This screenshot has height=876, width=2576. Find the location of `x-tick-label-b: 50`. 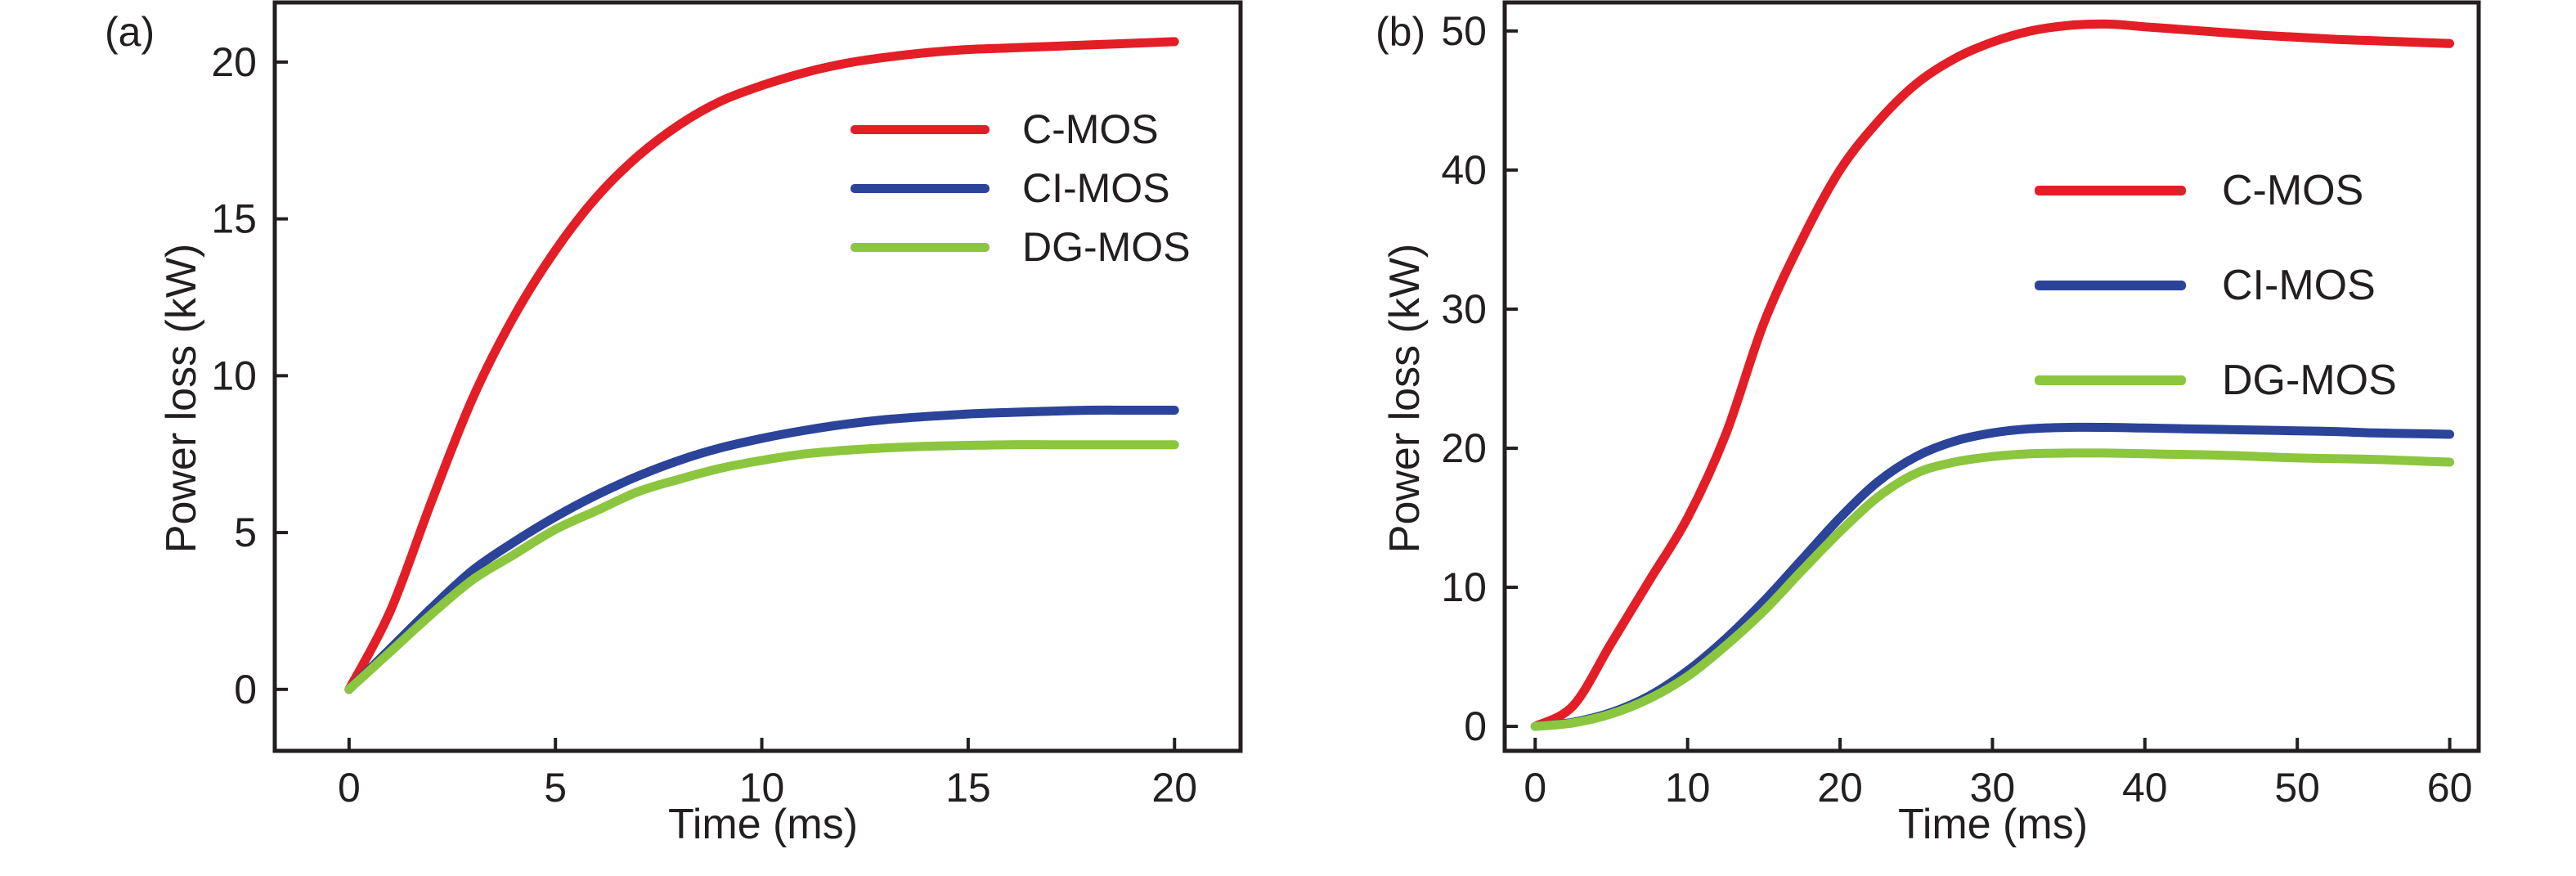

x-tick-label-b: 50 is located at coordinates (2297, 788).